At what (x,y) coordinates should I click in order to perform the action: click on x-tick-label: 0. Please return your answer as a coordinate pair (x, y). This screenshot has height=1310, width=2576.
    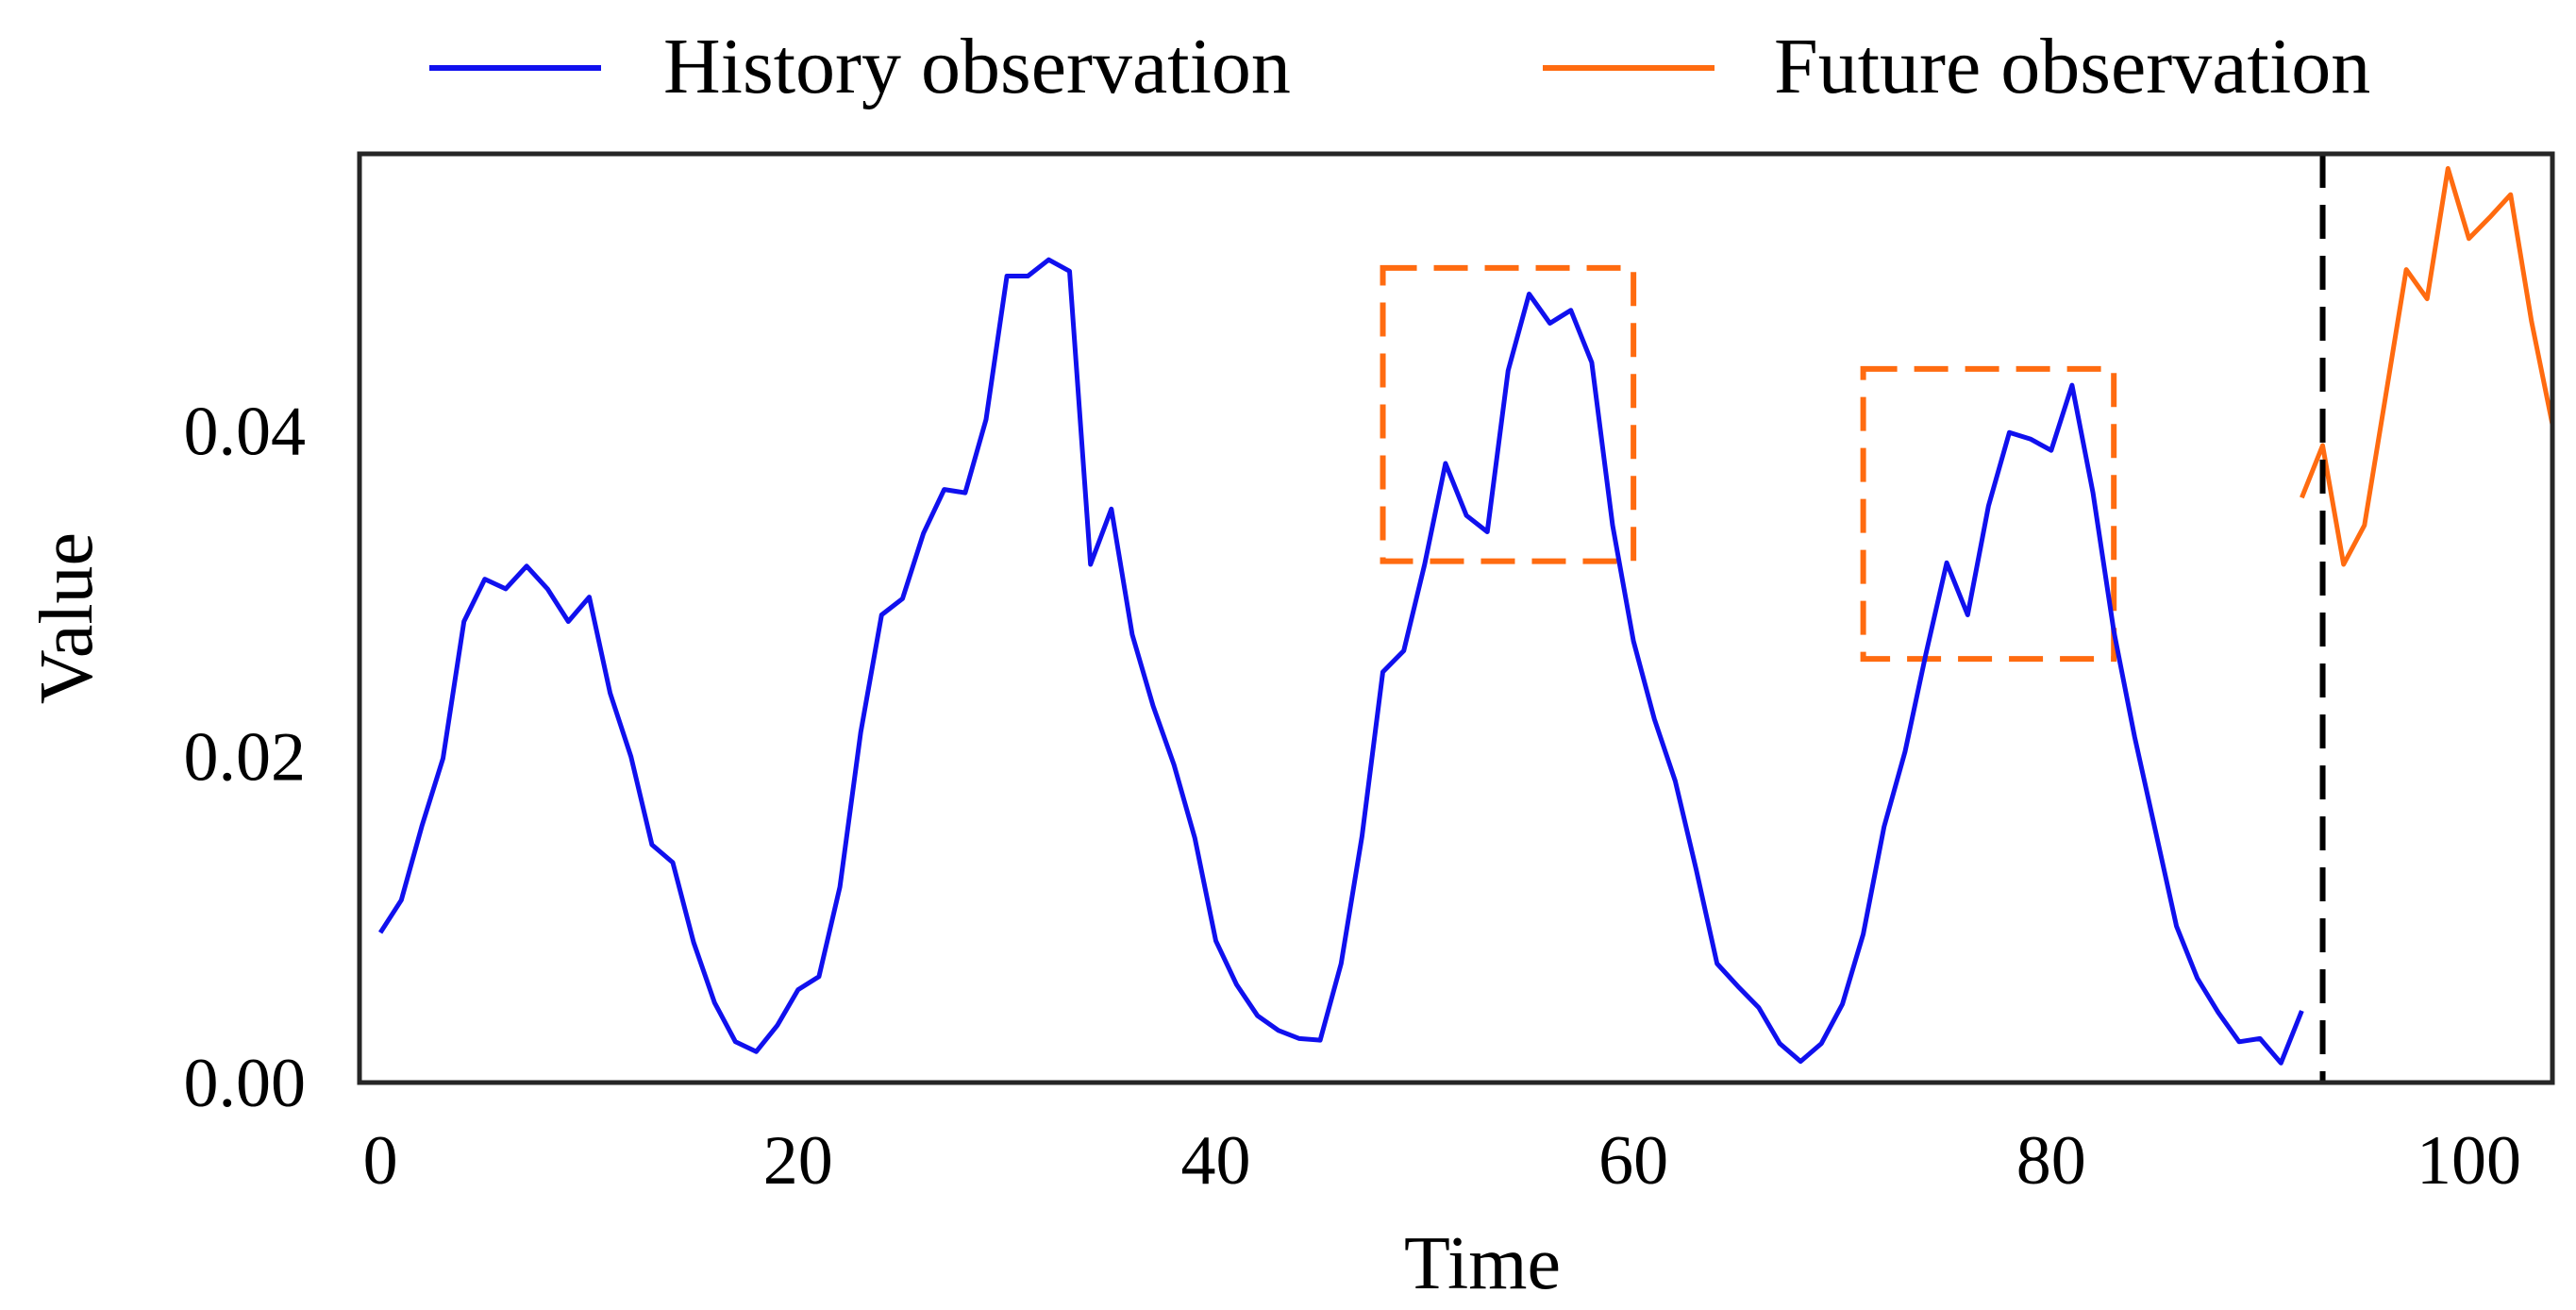
    Looking at the image, I should click on (380, 1161).